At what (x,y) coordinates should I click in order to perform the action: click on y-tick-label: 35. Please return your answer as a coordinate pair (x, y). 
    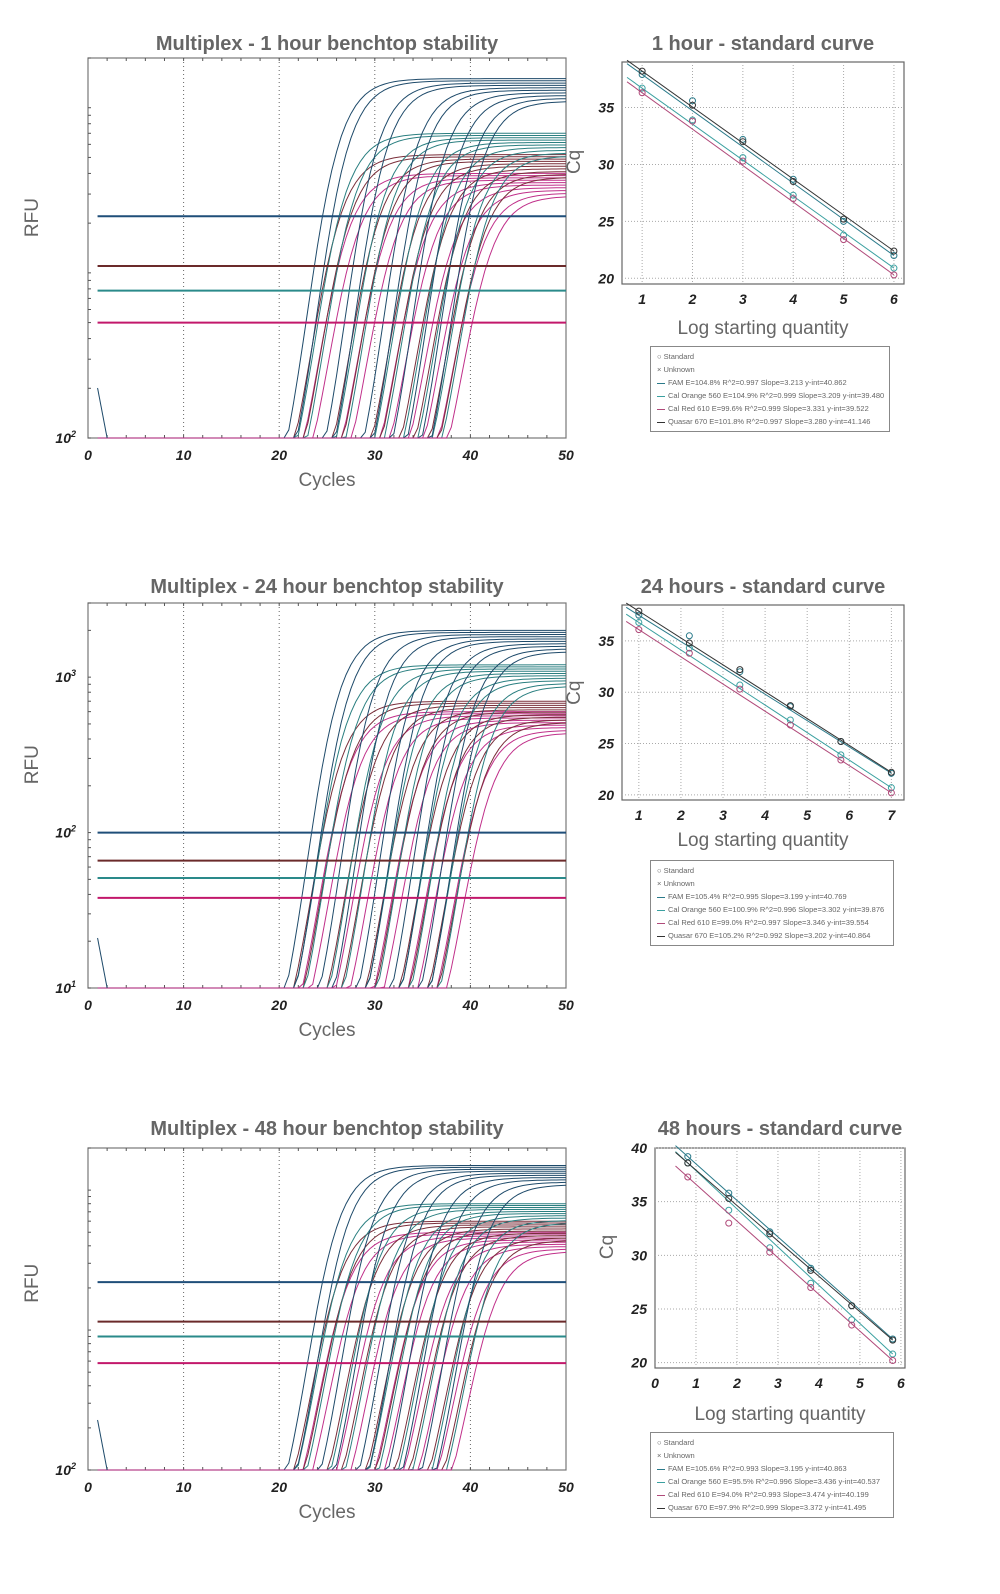
    Looking at the image, I should click on (639, 1202).